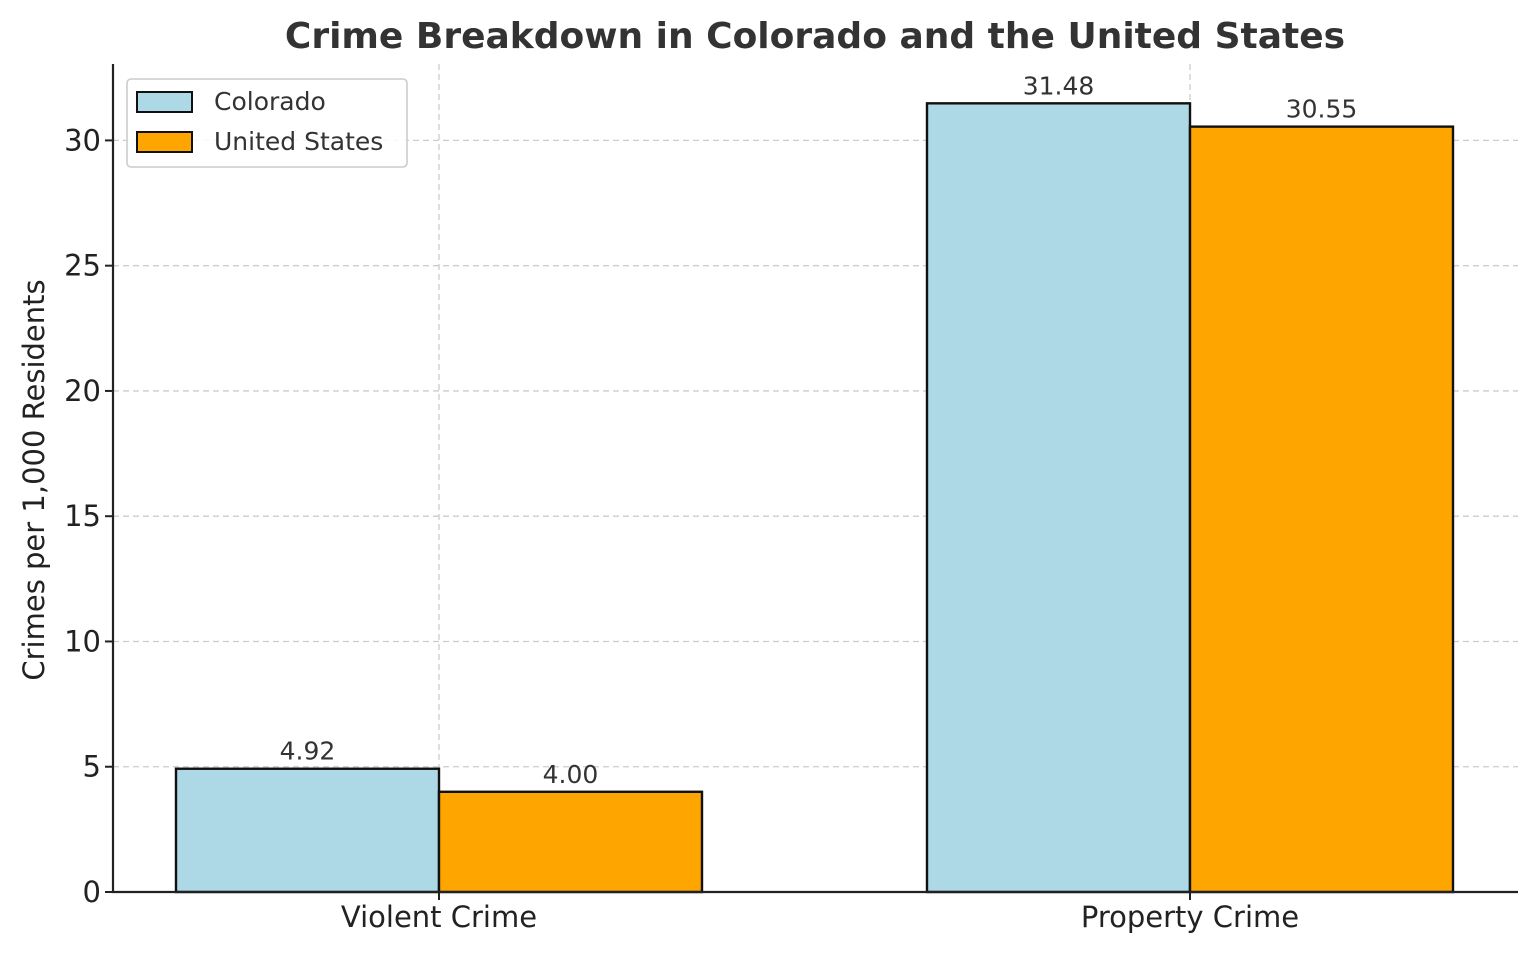  I want to click on data-label-colorado-violent-crime: 4.92, so click(308, 751).